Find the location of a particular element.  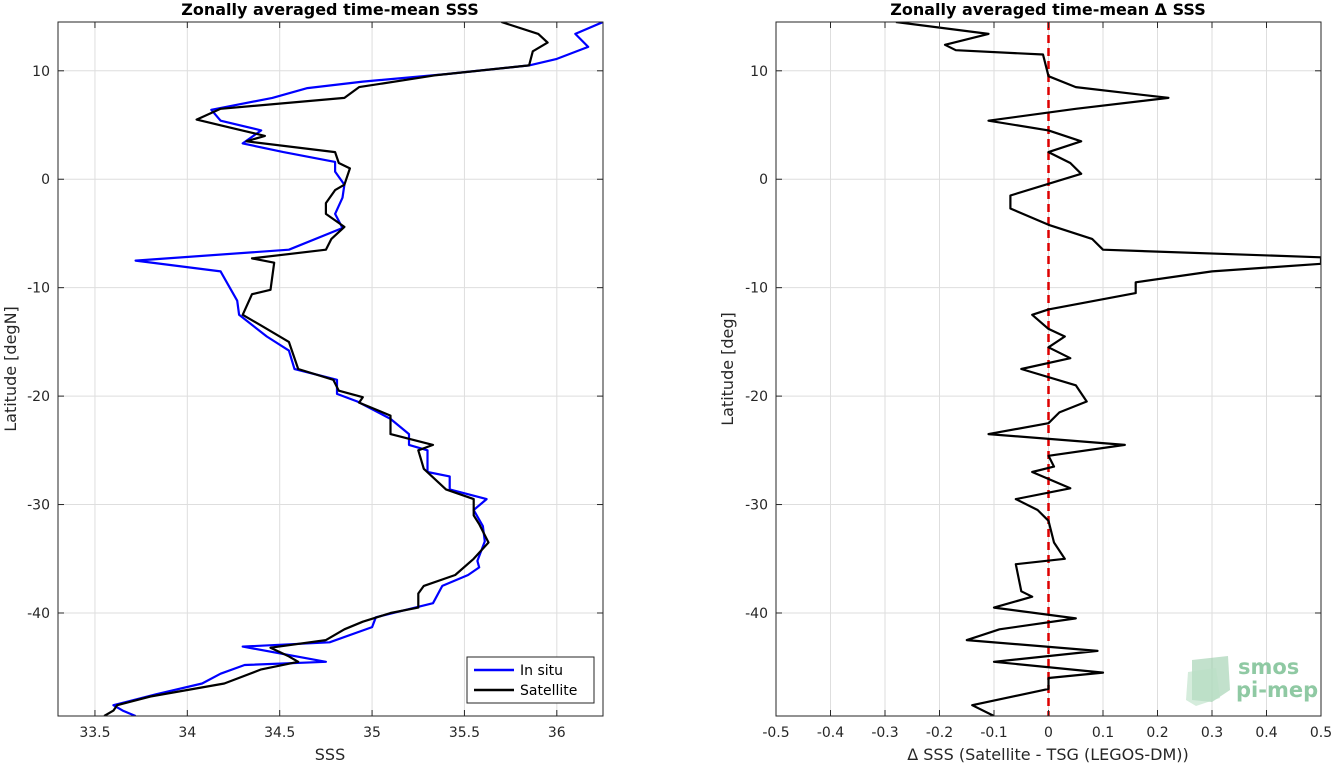

delta-x-tick-label: 0.4 is located at coordinates (1266, 733).